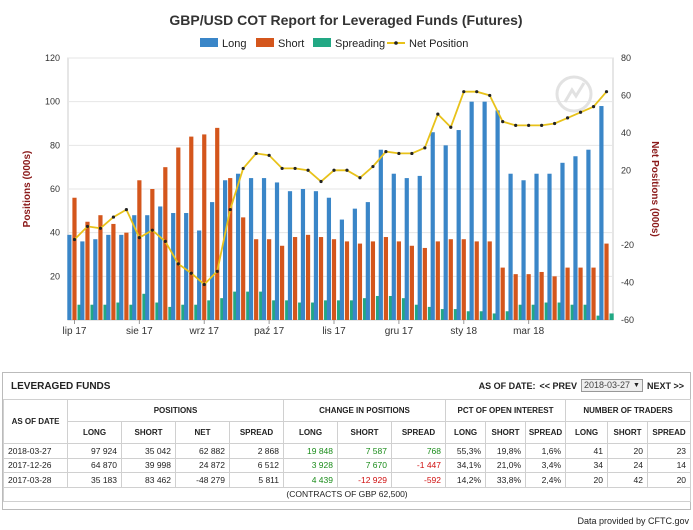  I want to click on cell-chg-long: 19 848, so click(310, 451).